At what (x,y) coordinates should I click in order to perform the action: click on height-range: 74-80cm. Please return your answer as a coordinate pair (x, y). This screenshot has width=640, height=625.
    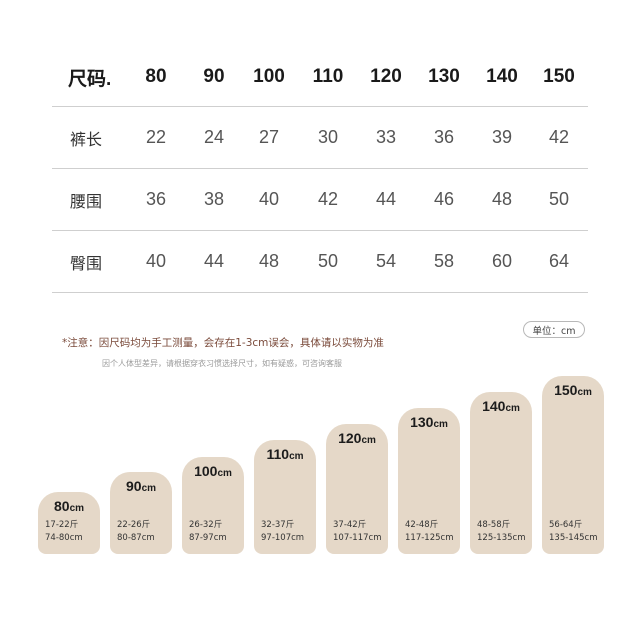
    Looking at the image, I should click on (64, 538).